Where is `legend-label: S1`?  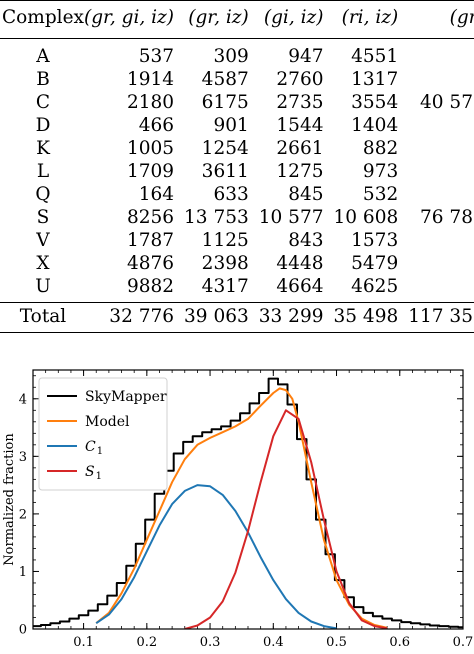
legend-label: S1 is located at coordinates (93, 473).